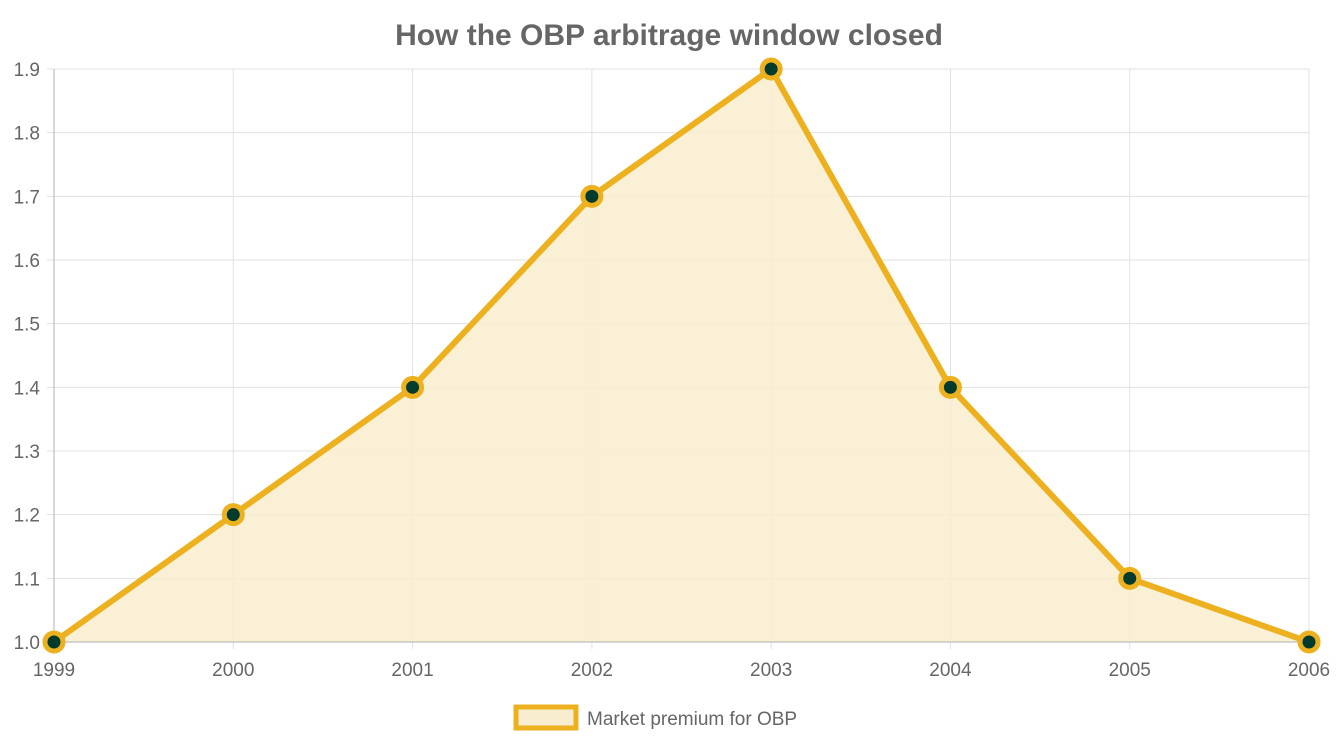  I want to click on x-tick-label: 2003, so click(771, 670).